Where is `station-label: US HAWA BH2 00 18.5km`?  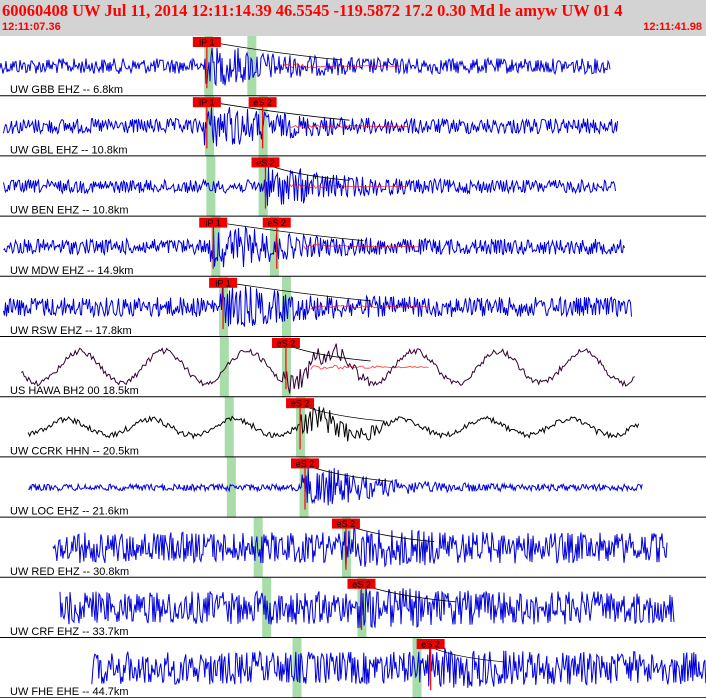
station-label: US HAWA BH2 00 18.5km is located at coordinates (74, 391).